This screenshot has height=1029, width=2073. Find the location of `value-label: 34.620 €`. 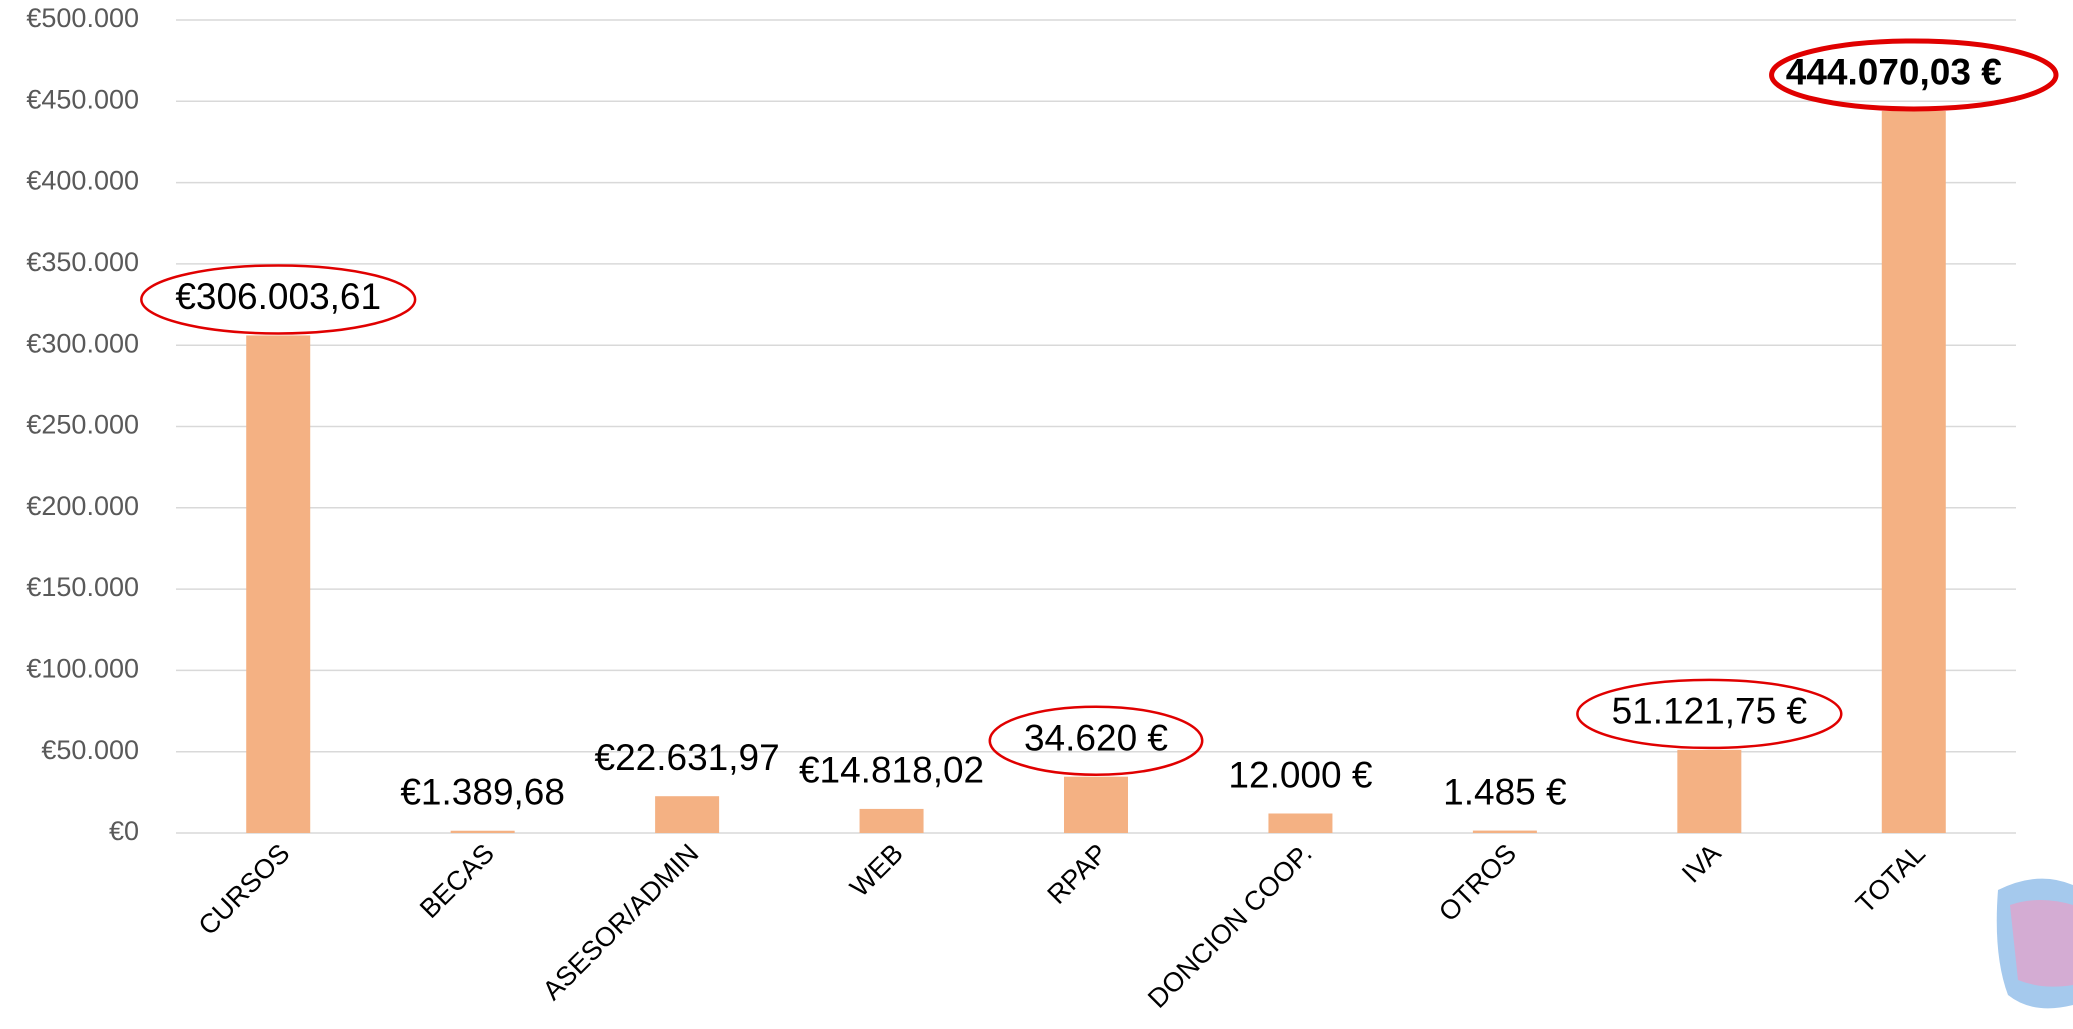

value-label: 34.620 € is located at coordinates (1096, 737).